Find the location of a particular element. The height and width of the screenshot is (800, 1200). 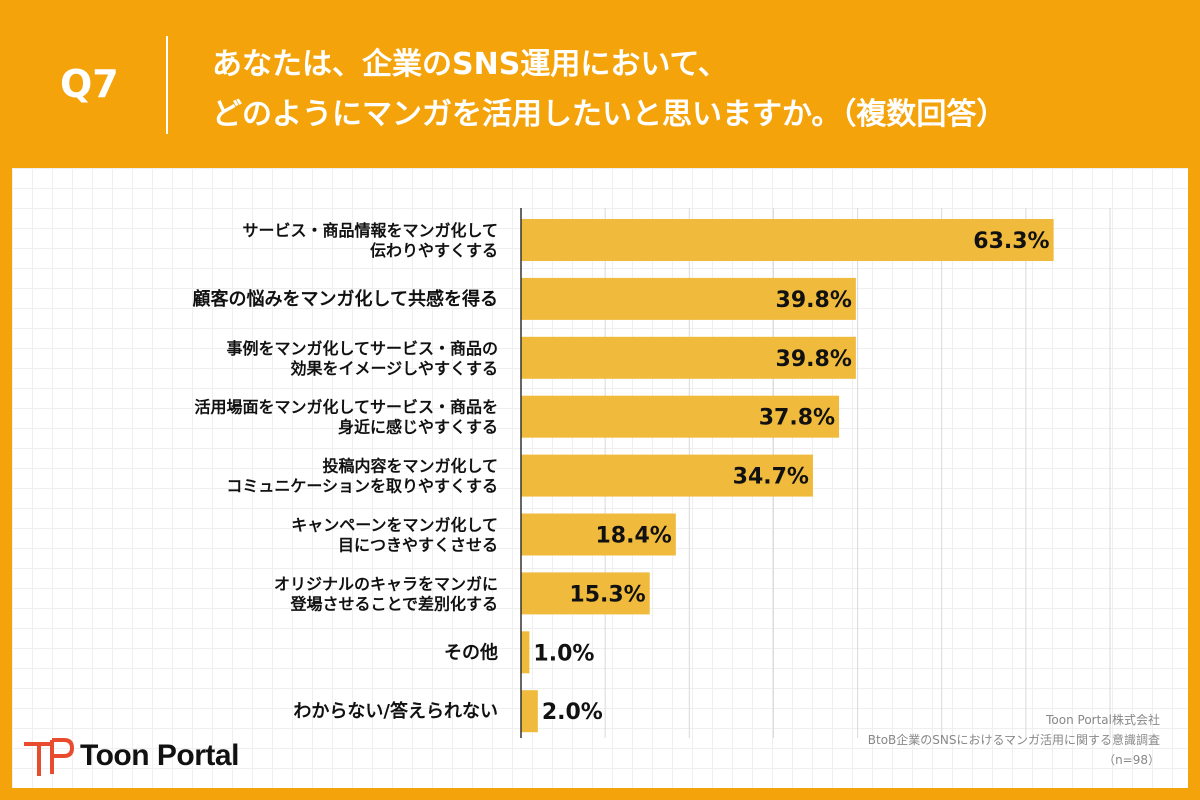

value-label: 37.8% is located at coordinates (797, 418).